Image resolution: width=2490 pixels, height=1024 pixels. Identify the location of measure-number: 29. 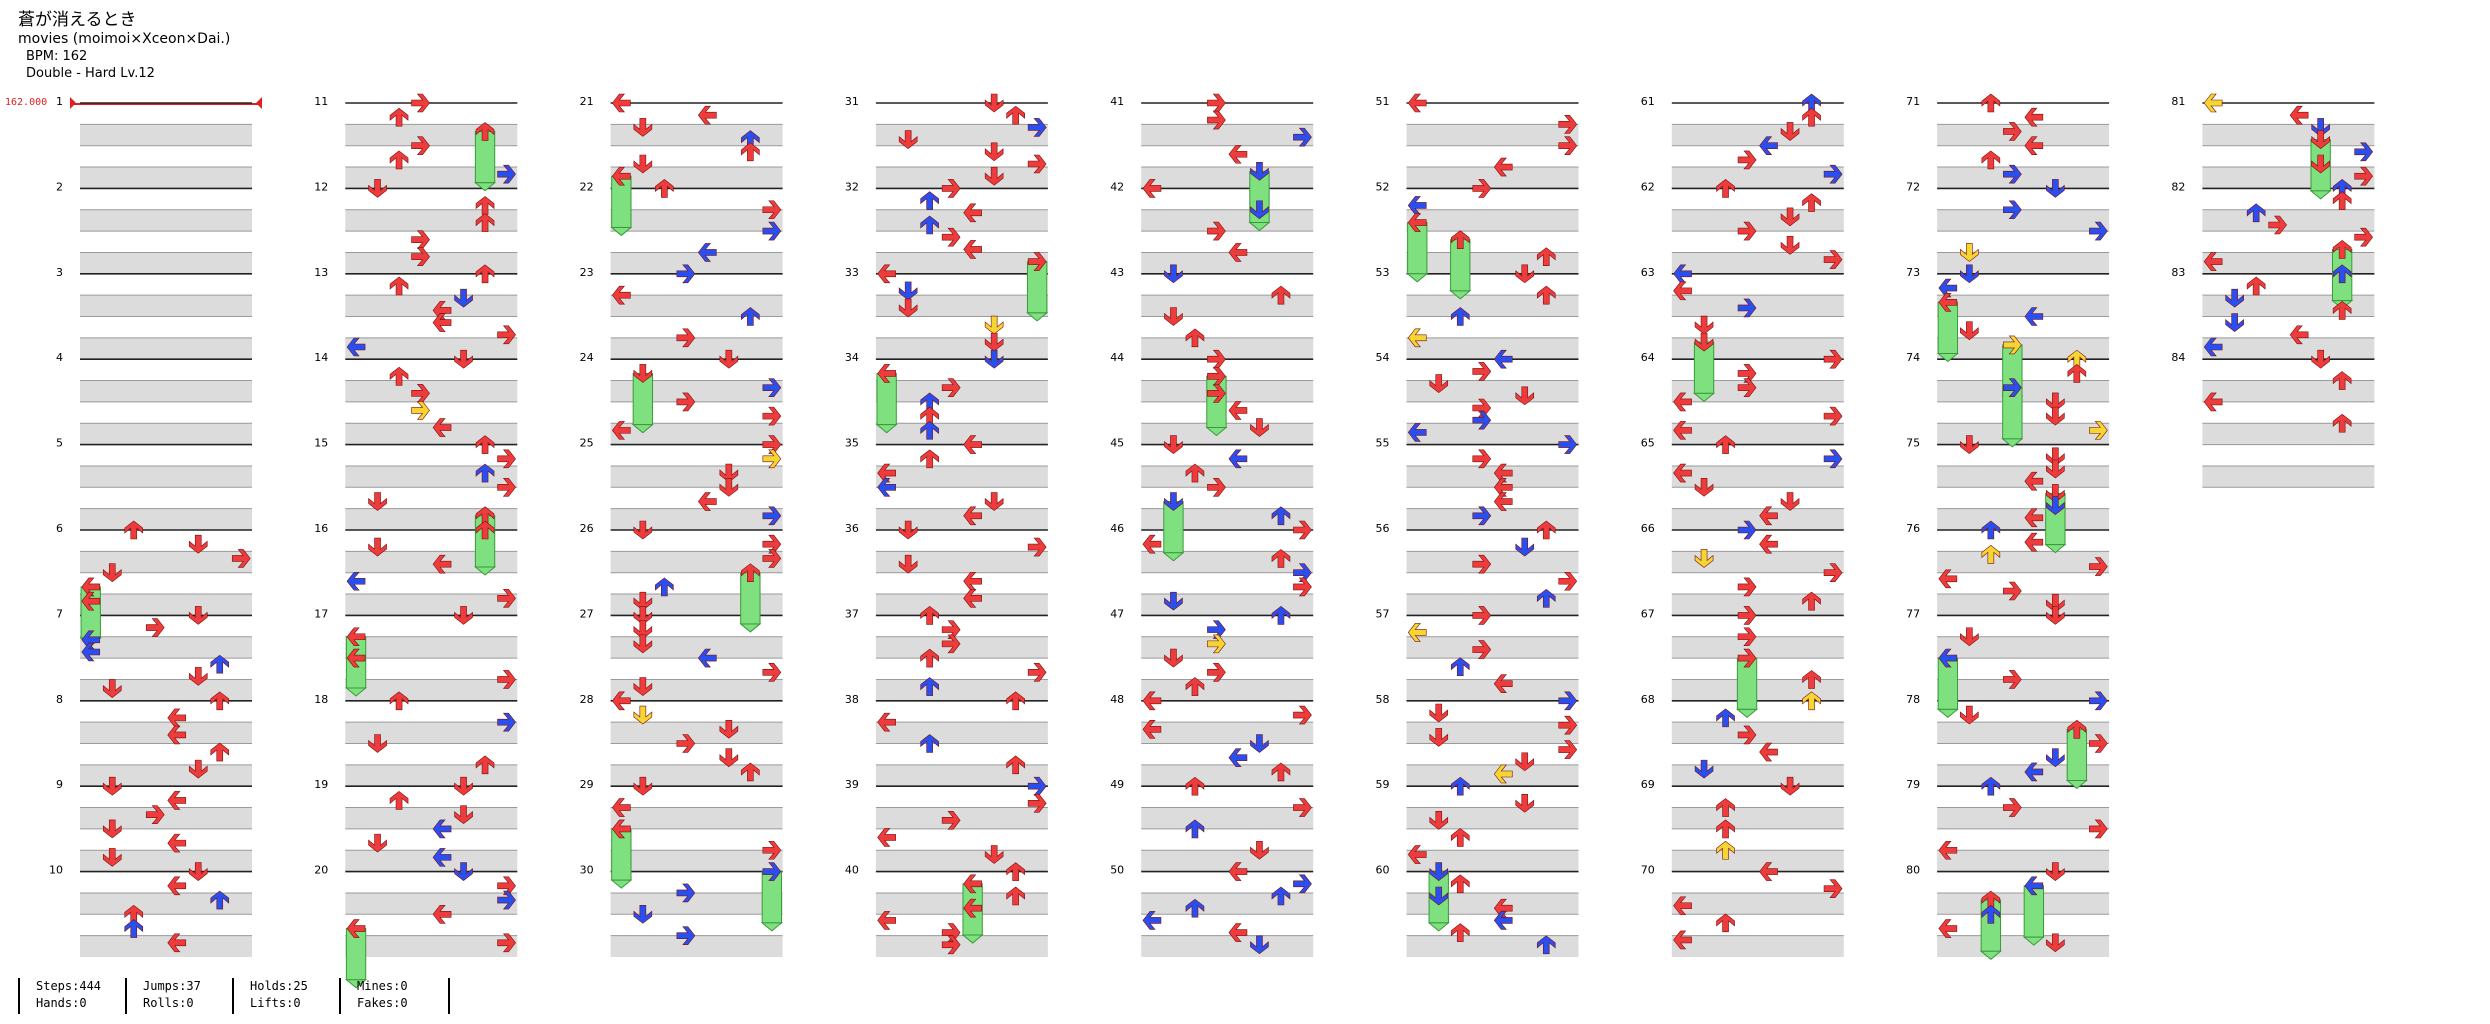
(587, 784).